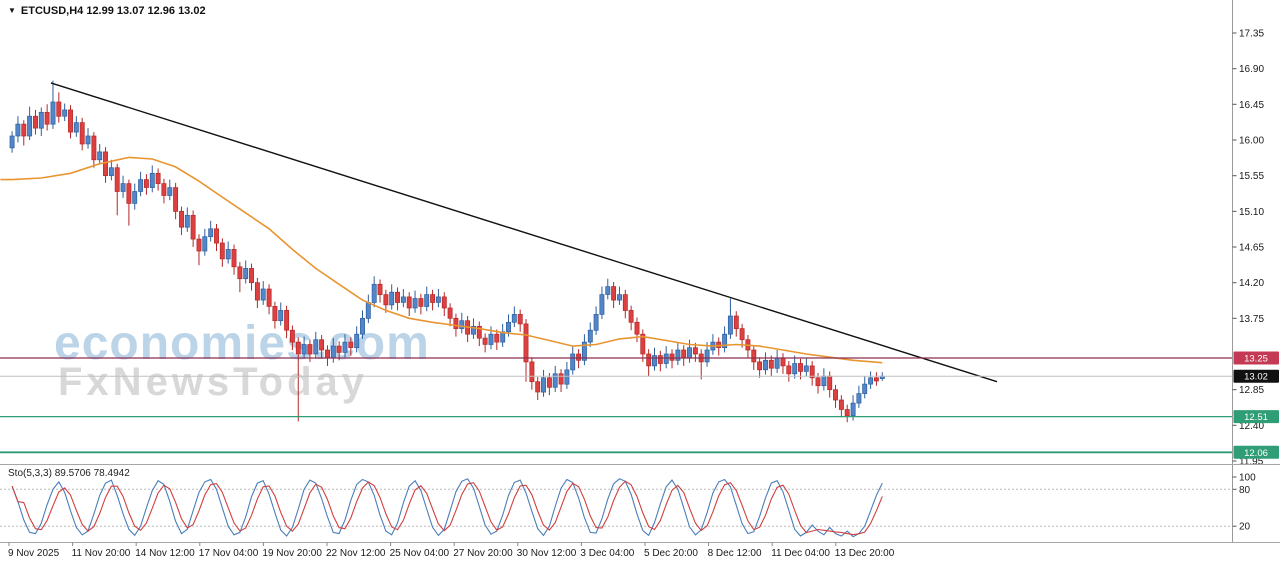 This screenshot has width=1280, height=567. I want to click on time-axis-label: 14 Nov 12:00, so click(165, 553).